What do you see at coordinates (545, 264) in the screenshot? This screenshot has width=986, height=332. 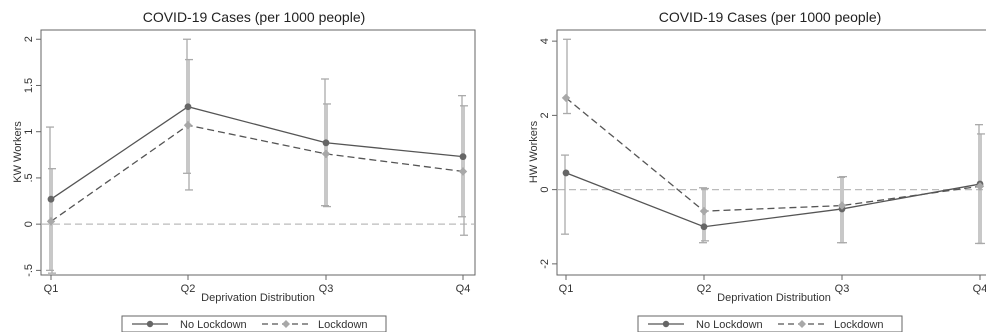 I see `y-tick-label: -2` at bounding box center [545, 264].